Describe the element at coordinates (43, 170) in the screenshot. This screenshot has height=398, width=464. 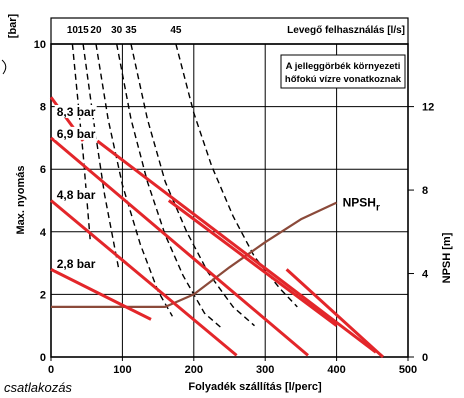
I see `y-tick-label: 6` at that location.